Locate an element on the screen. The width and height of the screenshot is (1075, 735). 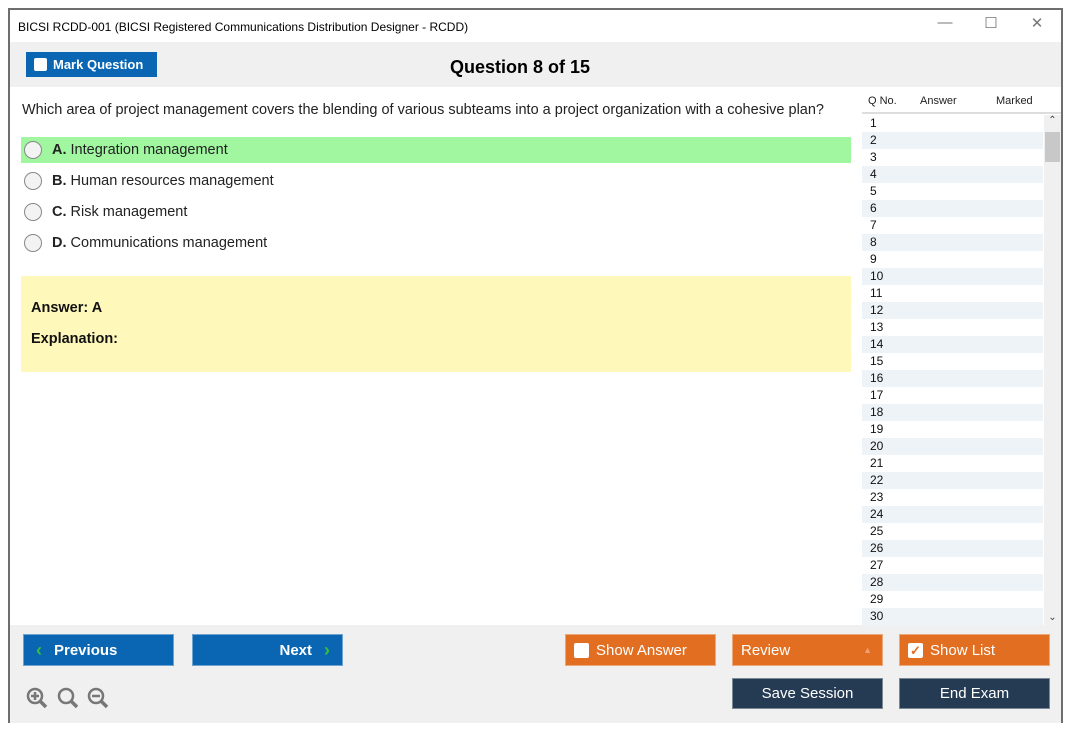
scroll-down-icon: ⌄ is located at coordinates (1052, 617).